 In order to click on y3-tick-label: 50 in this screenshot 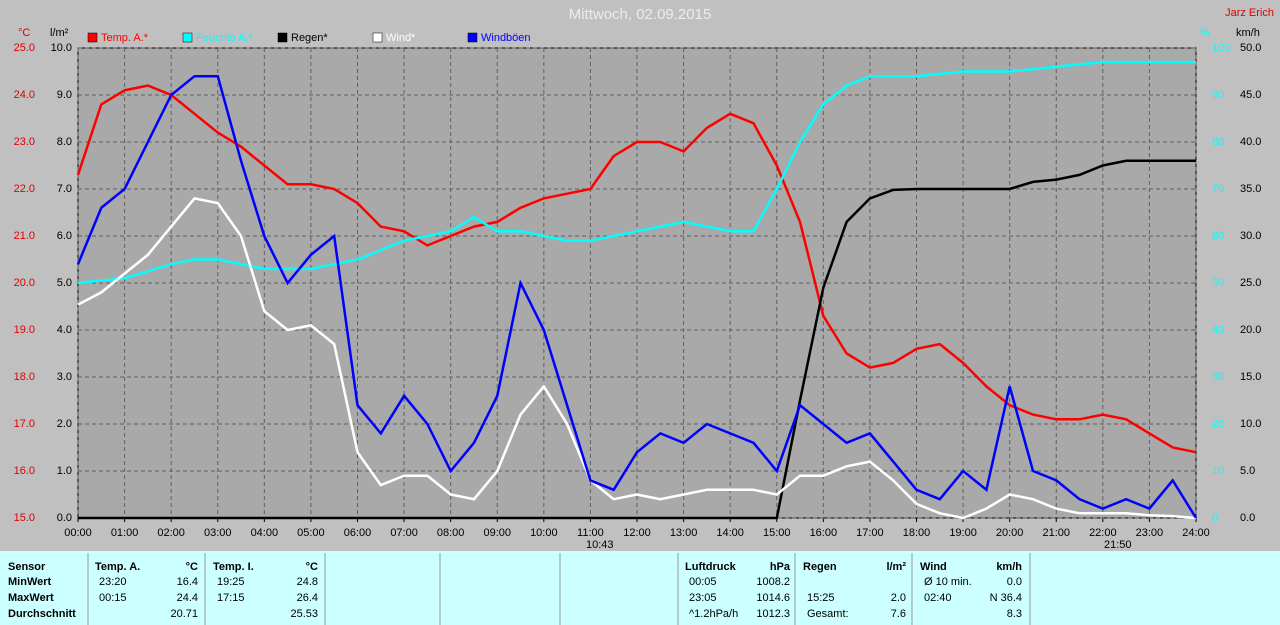, I will do `click(1218, 283)`.